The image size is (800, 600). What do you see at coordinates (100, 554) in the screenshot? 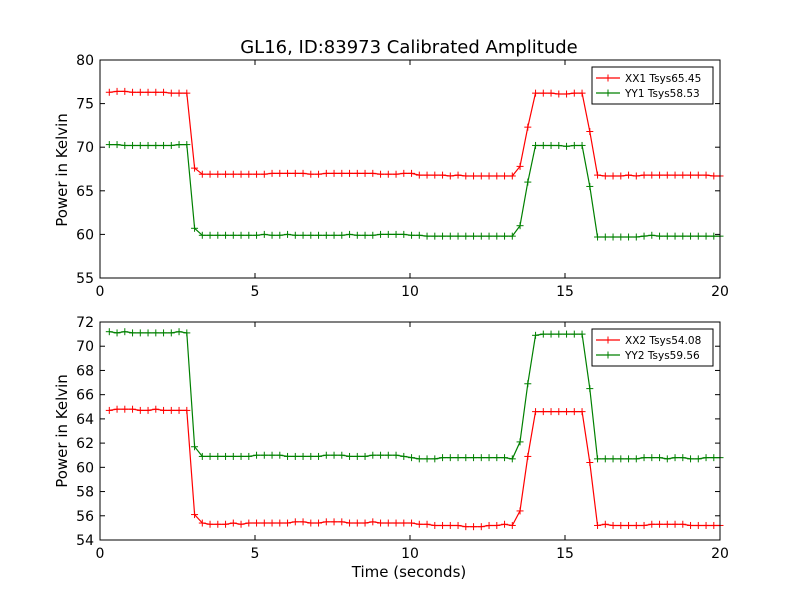
I see `bottom-chart-xtick-label: 0` at bounding box center [100, 554].